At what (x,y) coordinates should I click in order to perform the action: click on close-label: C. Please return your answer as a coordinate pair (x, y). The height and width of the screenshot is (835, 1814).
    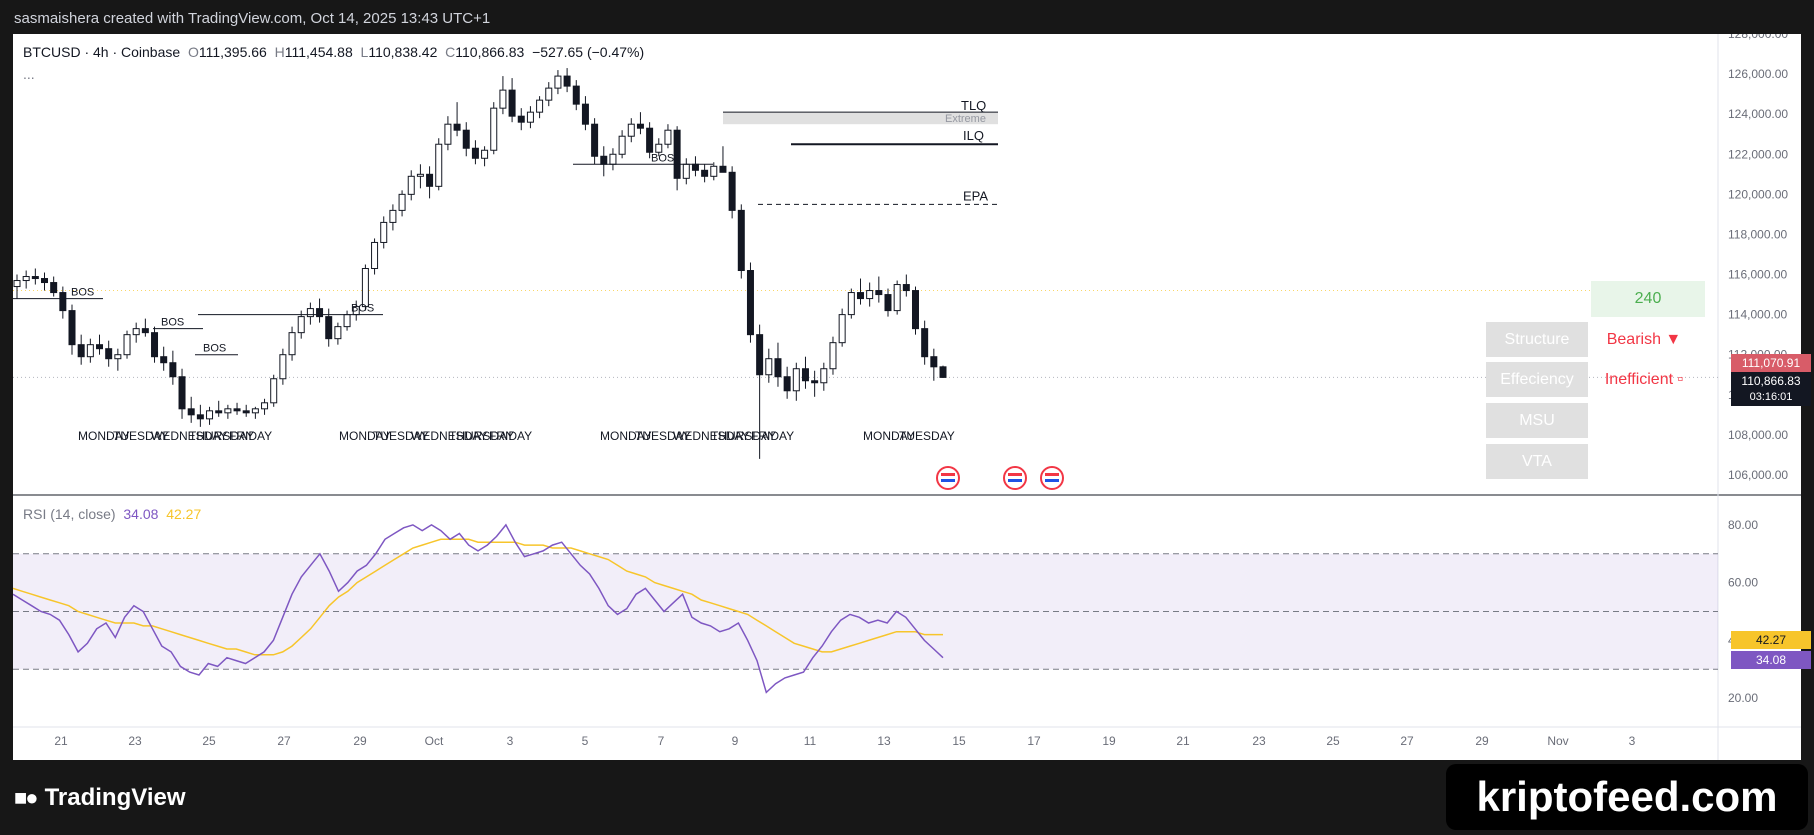
    Looking at the image, I should click on (450, 52).